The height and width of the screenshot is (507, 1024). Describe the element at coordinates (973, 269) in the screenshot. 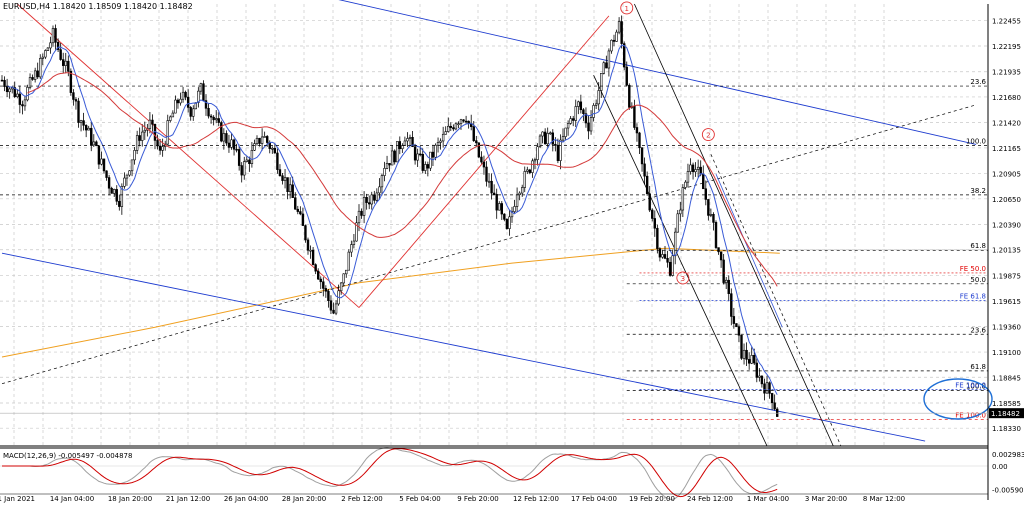

I see `fe-level-label: FE 50.0` at that location.